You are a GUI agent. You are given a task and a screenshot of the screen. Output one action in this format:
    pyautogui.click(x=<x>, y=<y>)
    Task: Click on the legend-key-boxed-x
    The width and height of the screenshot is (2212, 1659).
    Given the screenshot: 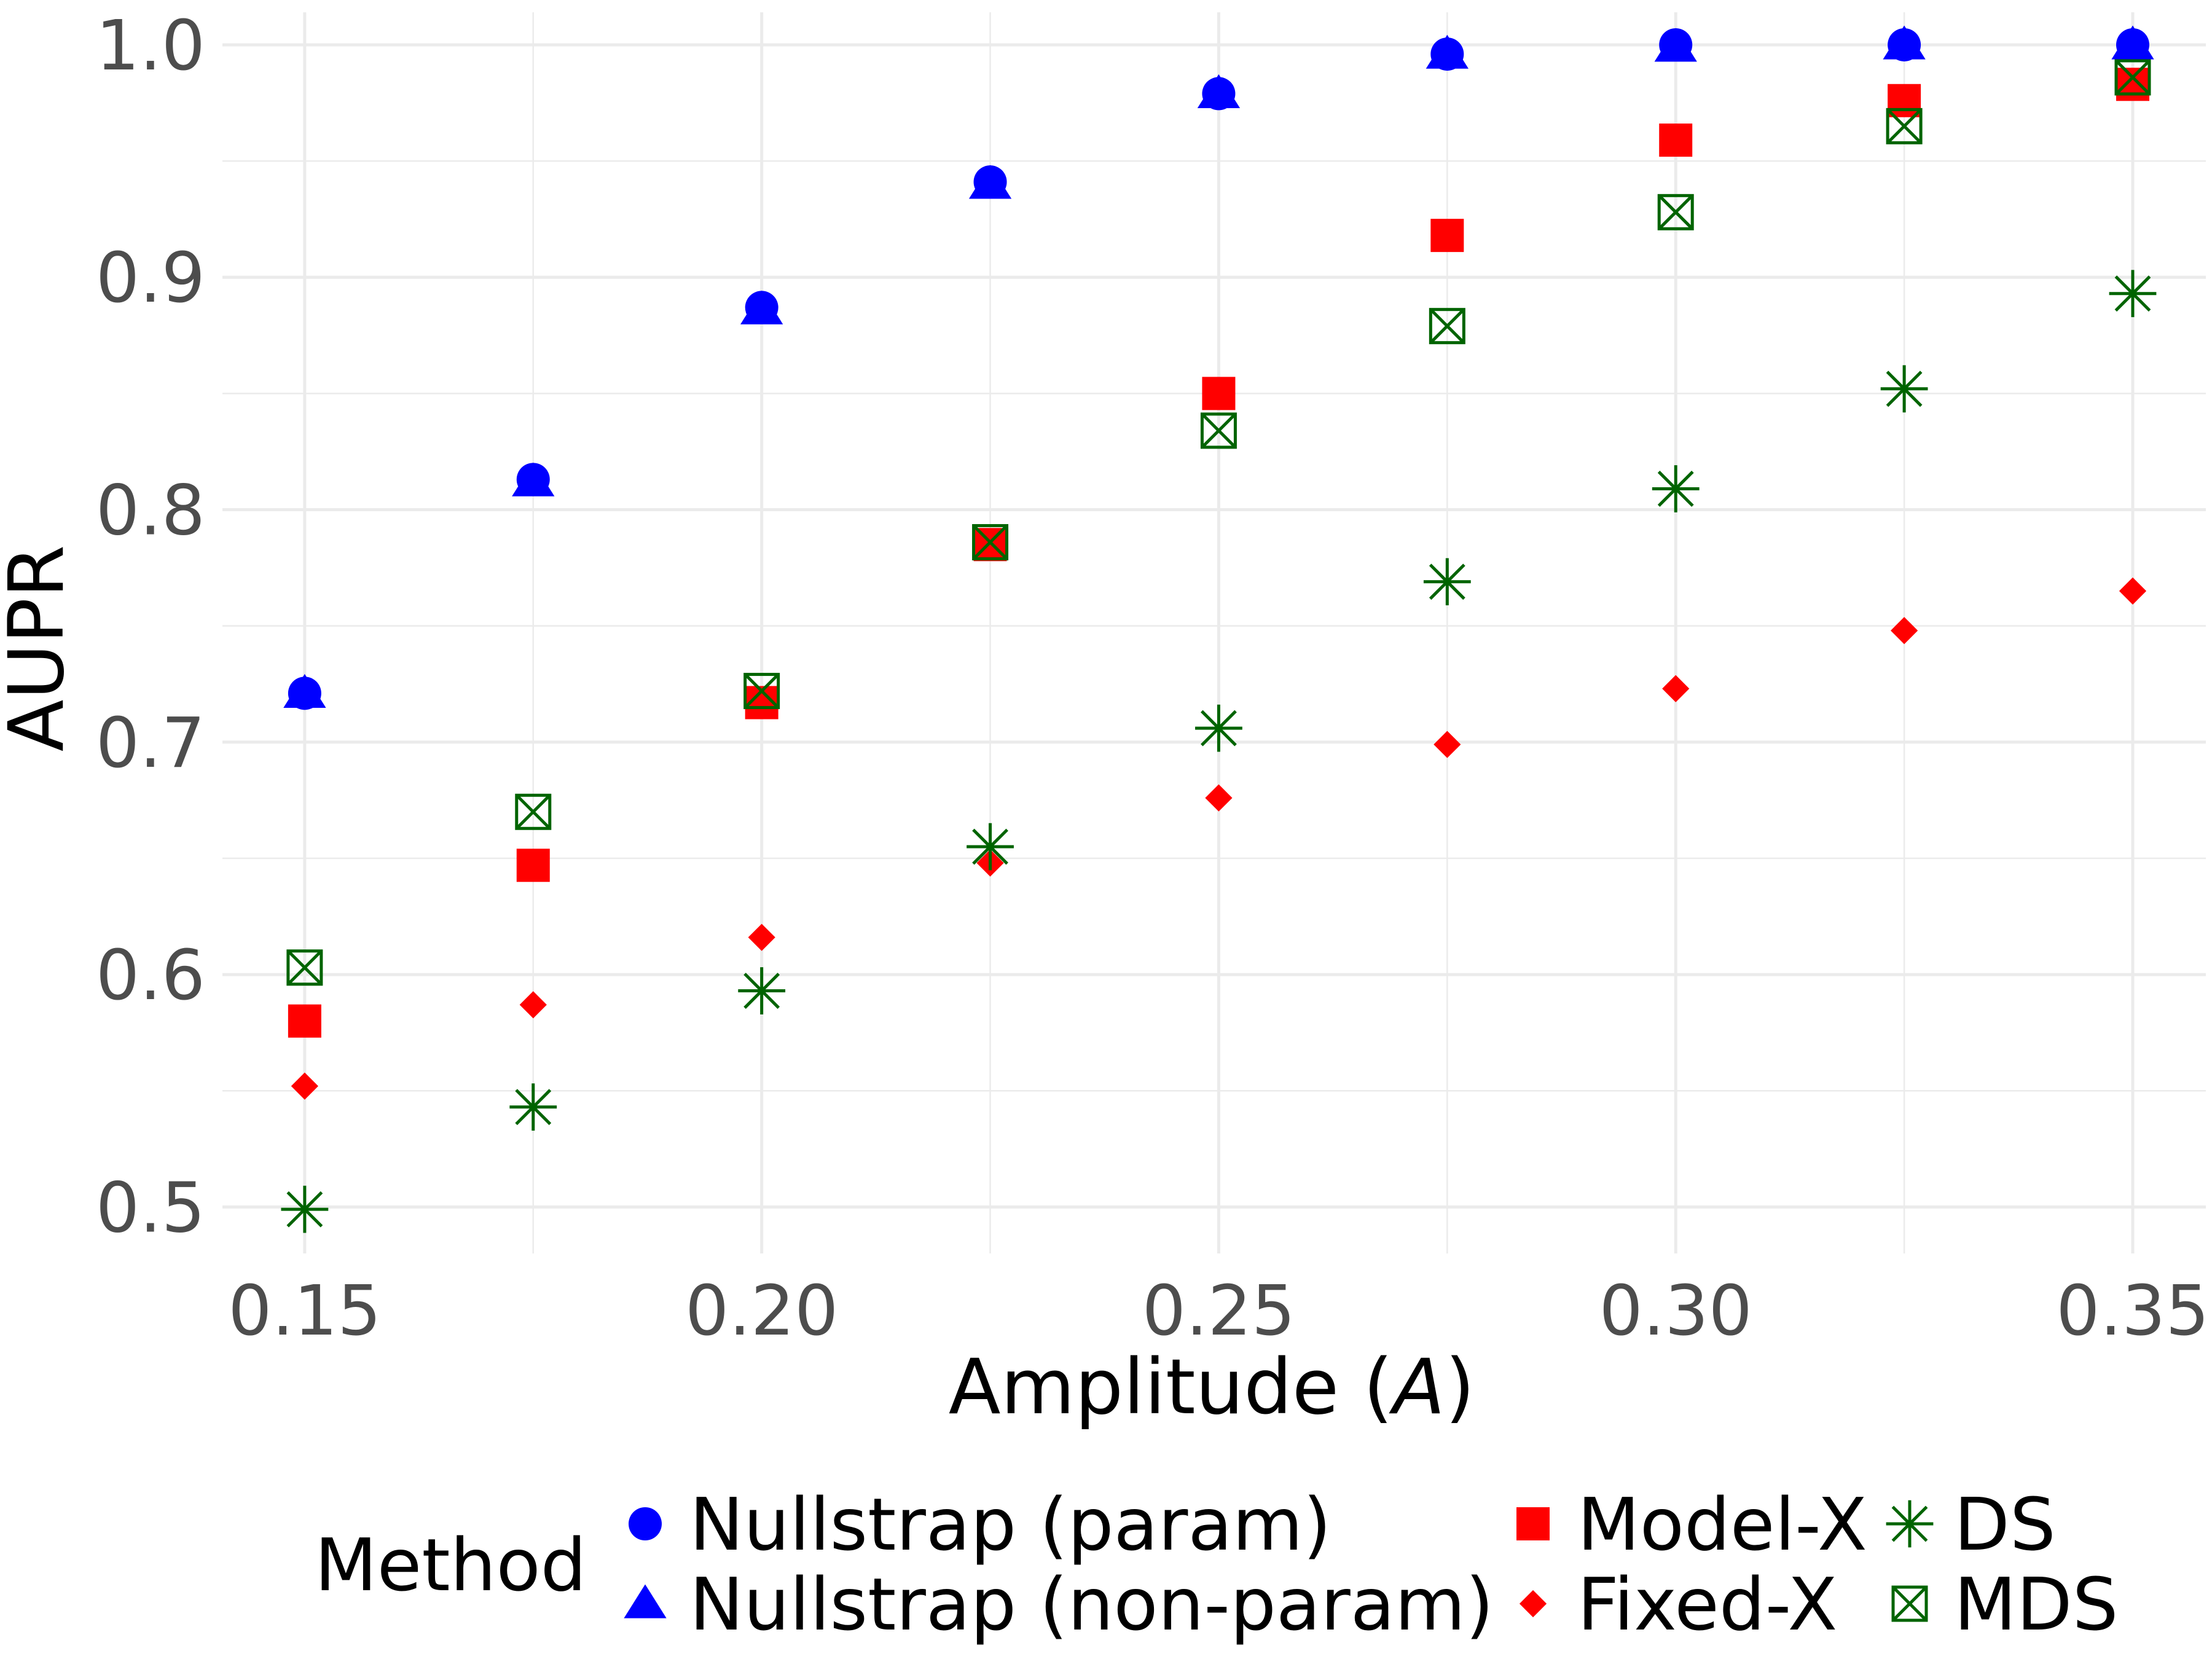 What is the action you would take?
    pyautogui.click(x=1909, y=1603)
    